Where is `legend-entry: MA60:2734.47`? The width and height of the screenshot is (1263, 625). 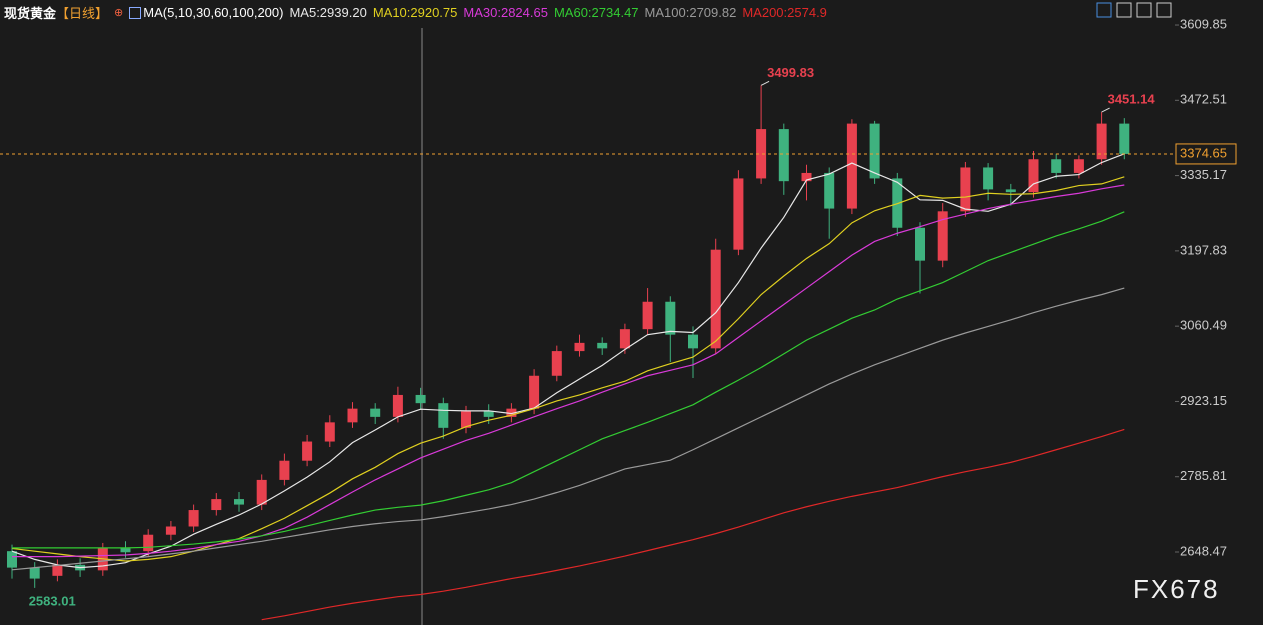
legend-entry: MA60:2734.47 is located at coordinates (596, 12).